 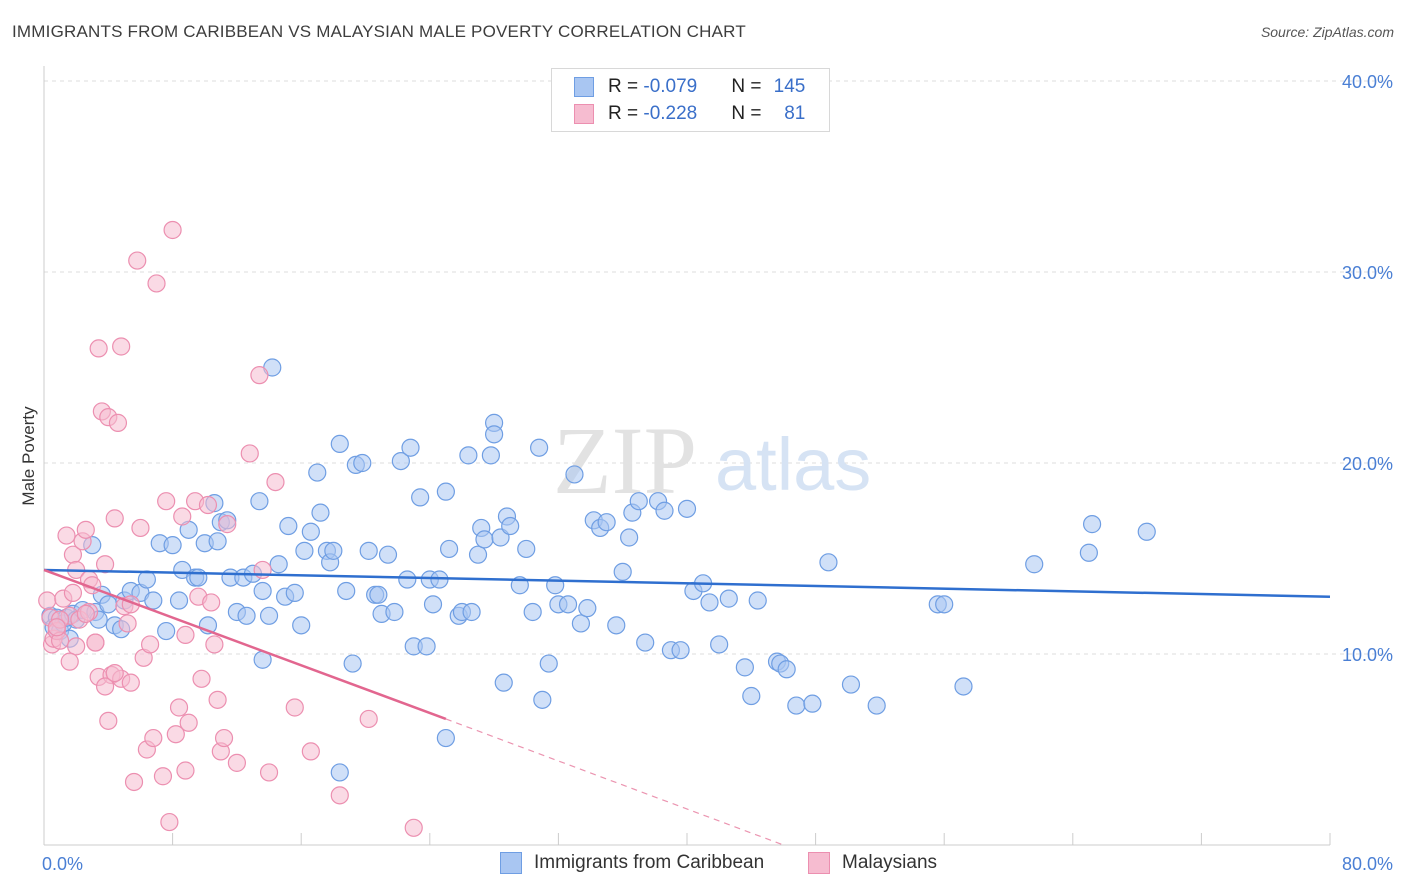 I want to click on series-legend: Immigrants from Caribbean Malaysians, so click(x=703, y=865).